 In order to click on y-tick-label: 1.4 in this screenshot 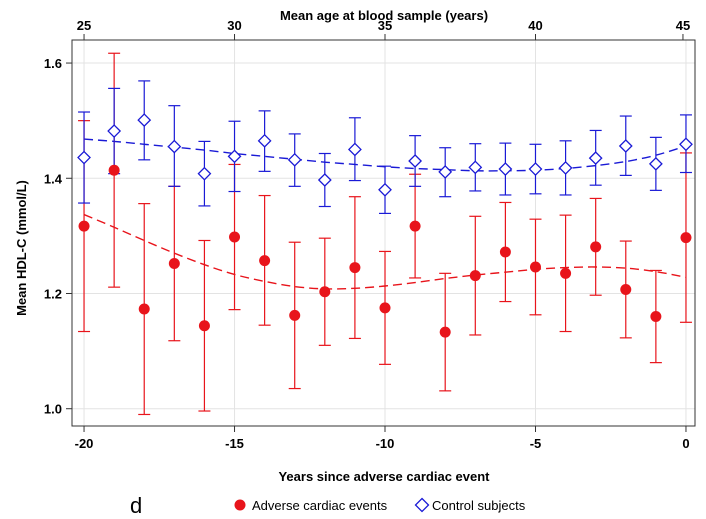, I will do `click(53, 178)`.